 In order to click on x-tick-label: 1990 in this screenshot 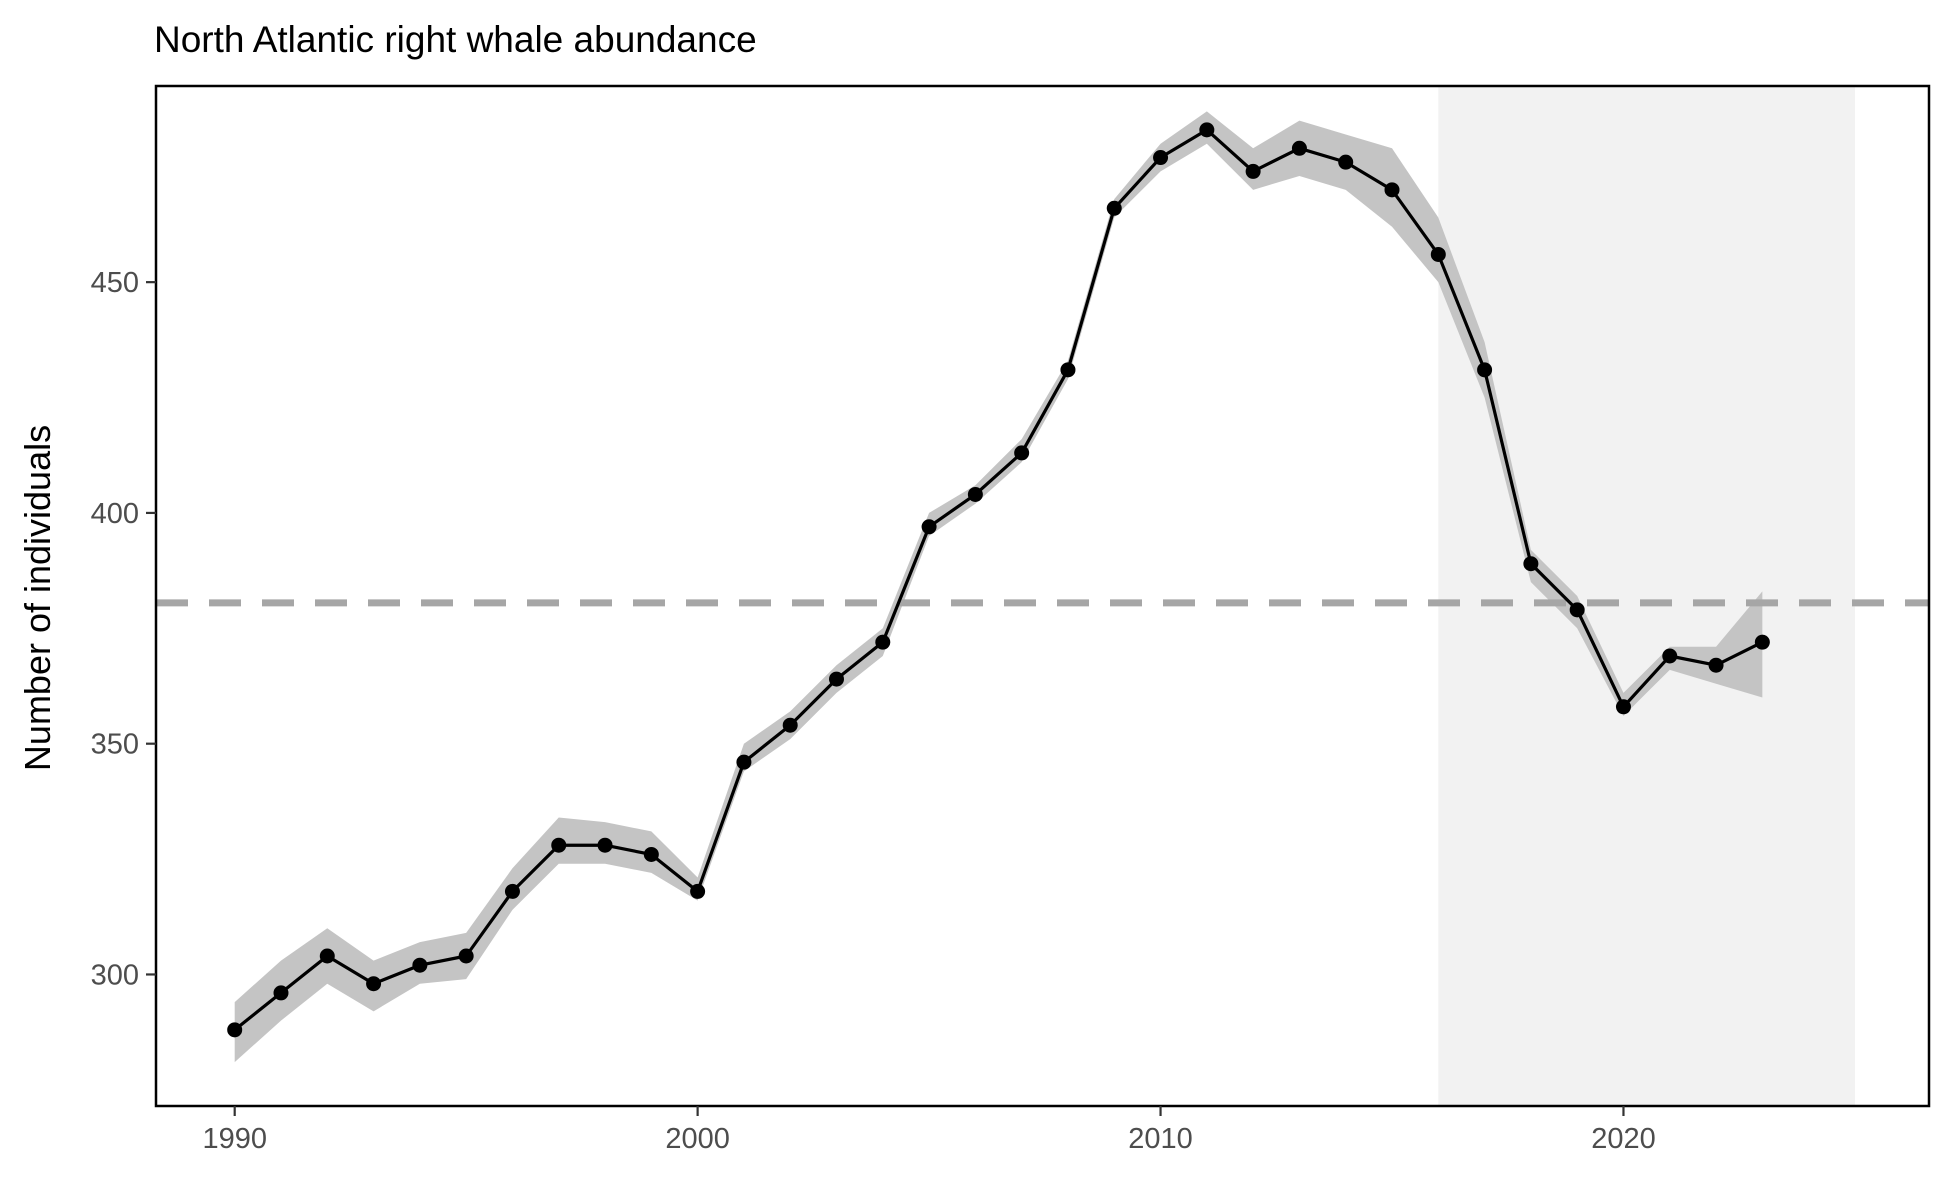, I will do `click(234, 1139)`.